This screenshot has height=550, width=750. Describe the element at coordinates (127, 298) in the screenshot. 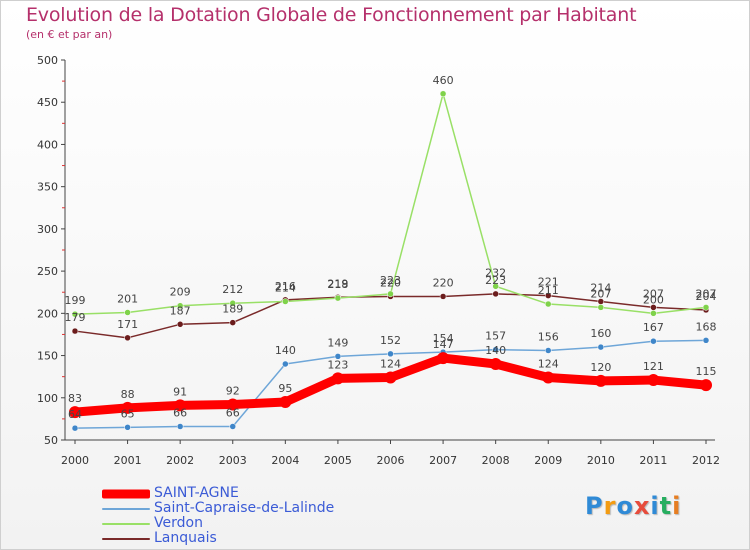

I see `data-label-verdon-2001: 201` at that location.